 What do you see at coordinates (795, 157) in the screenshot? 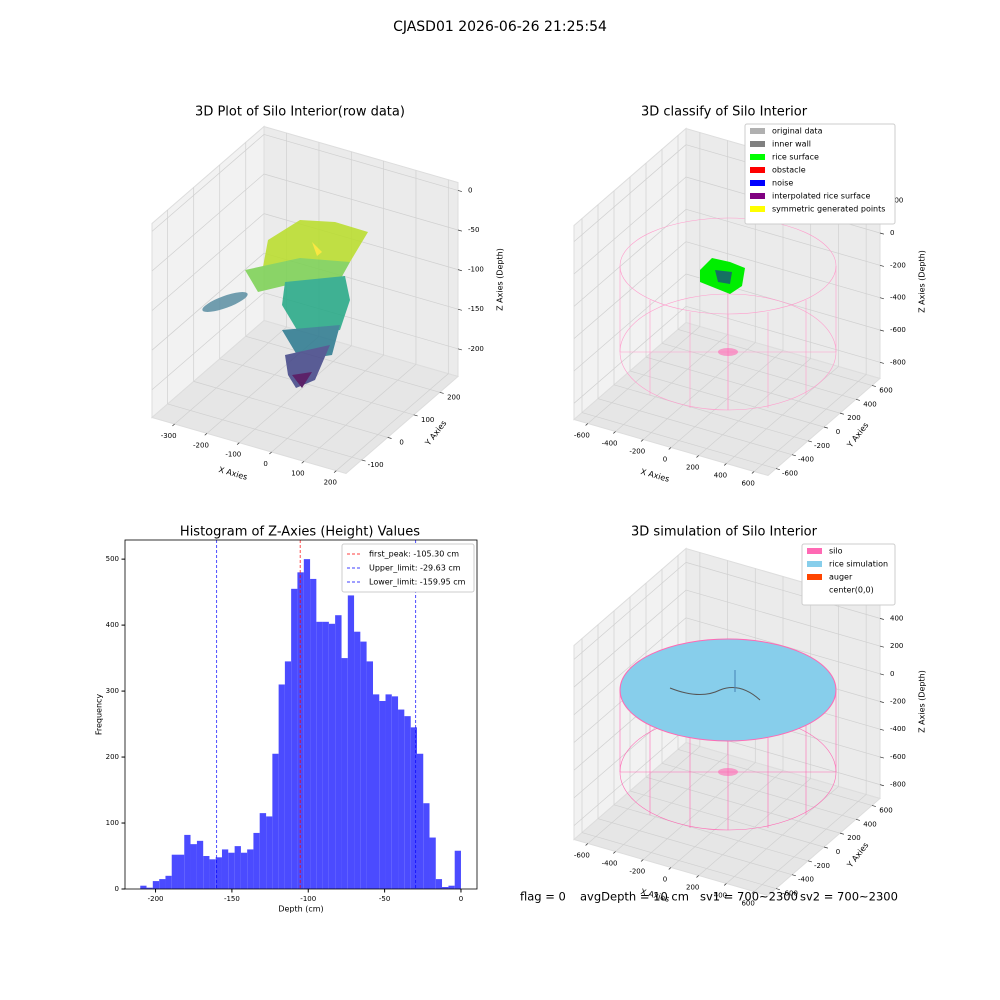
I see `legend-label: rice surface` at bounding box center [795, 157].